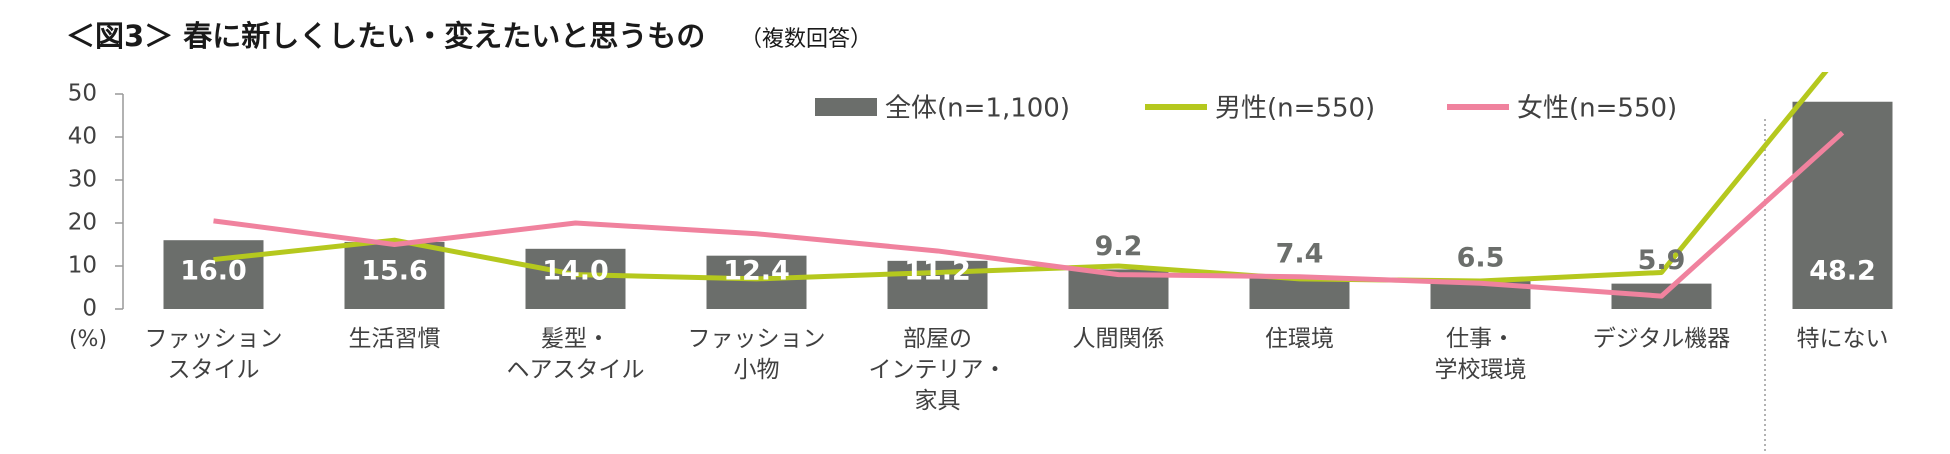 The height and width of the screenshot is (454, 1950). Describe the element at coordinates (806, 39) in the screenshot. I see `chart-subtitle: （複数回答）` at that location.